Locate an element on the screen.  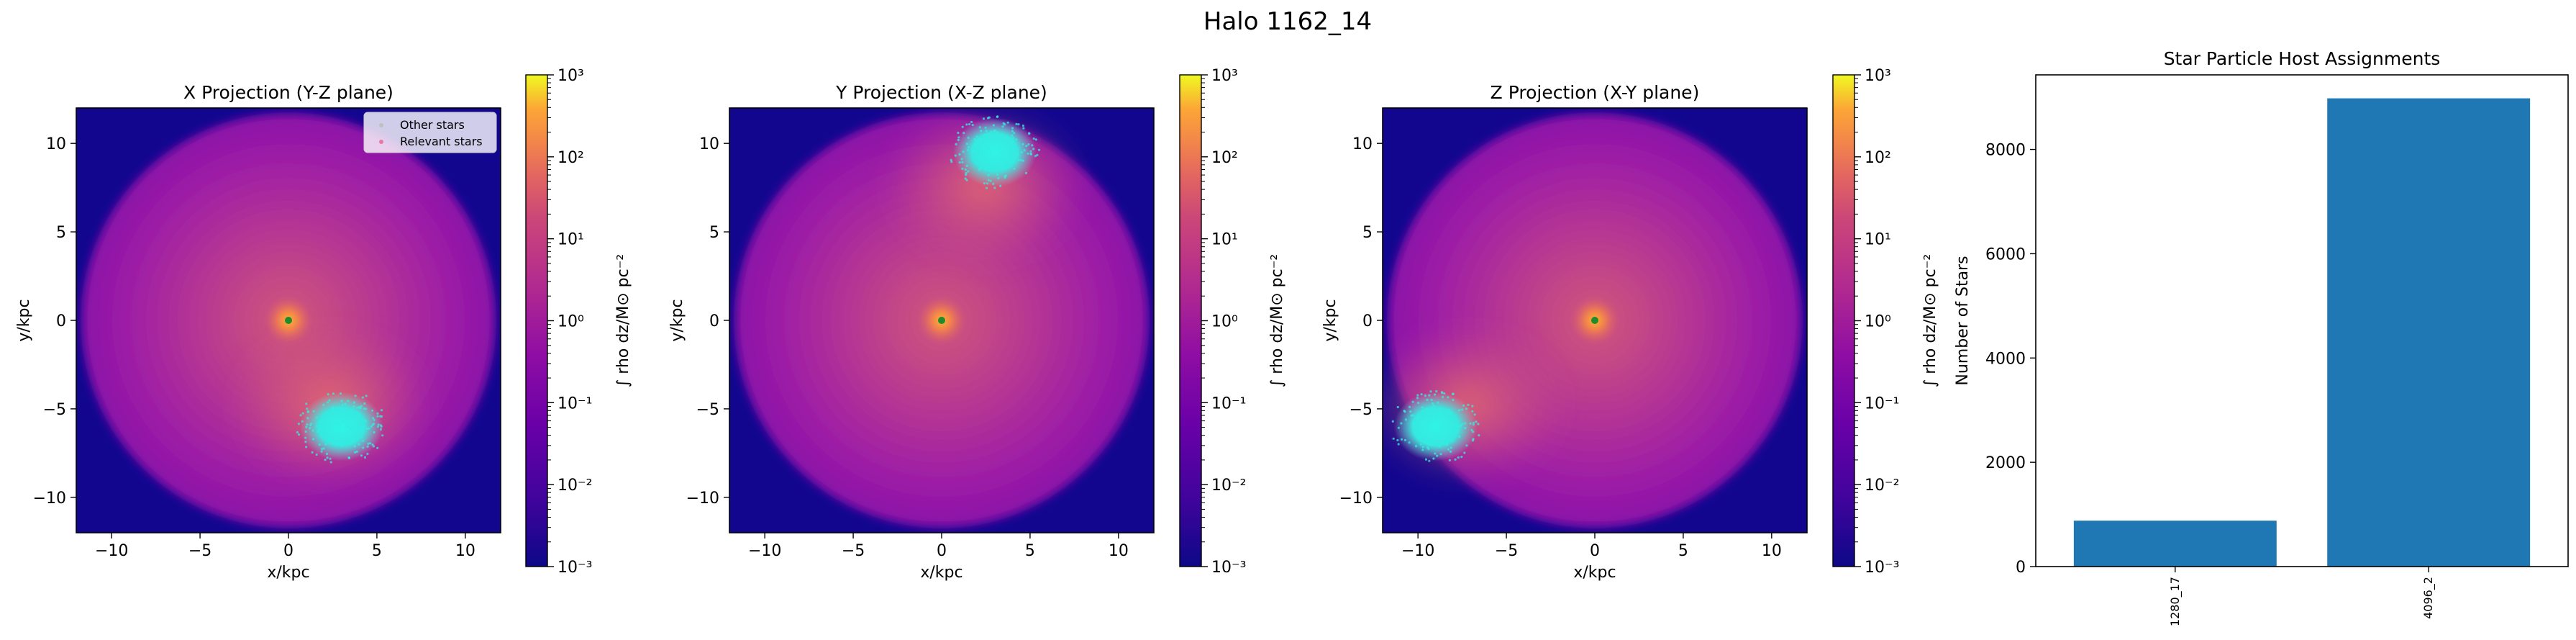
legend-marker-other-stars is located at coordinates (381, 125).